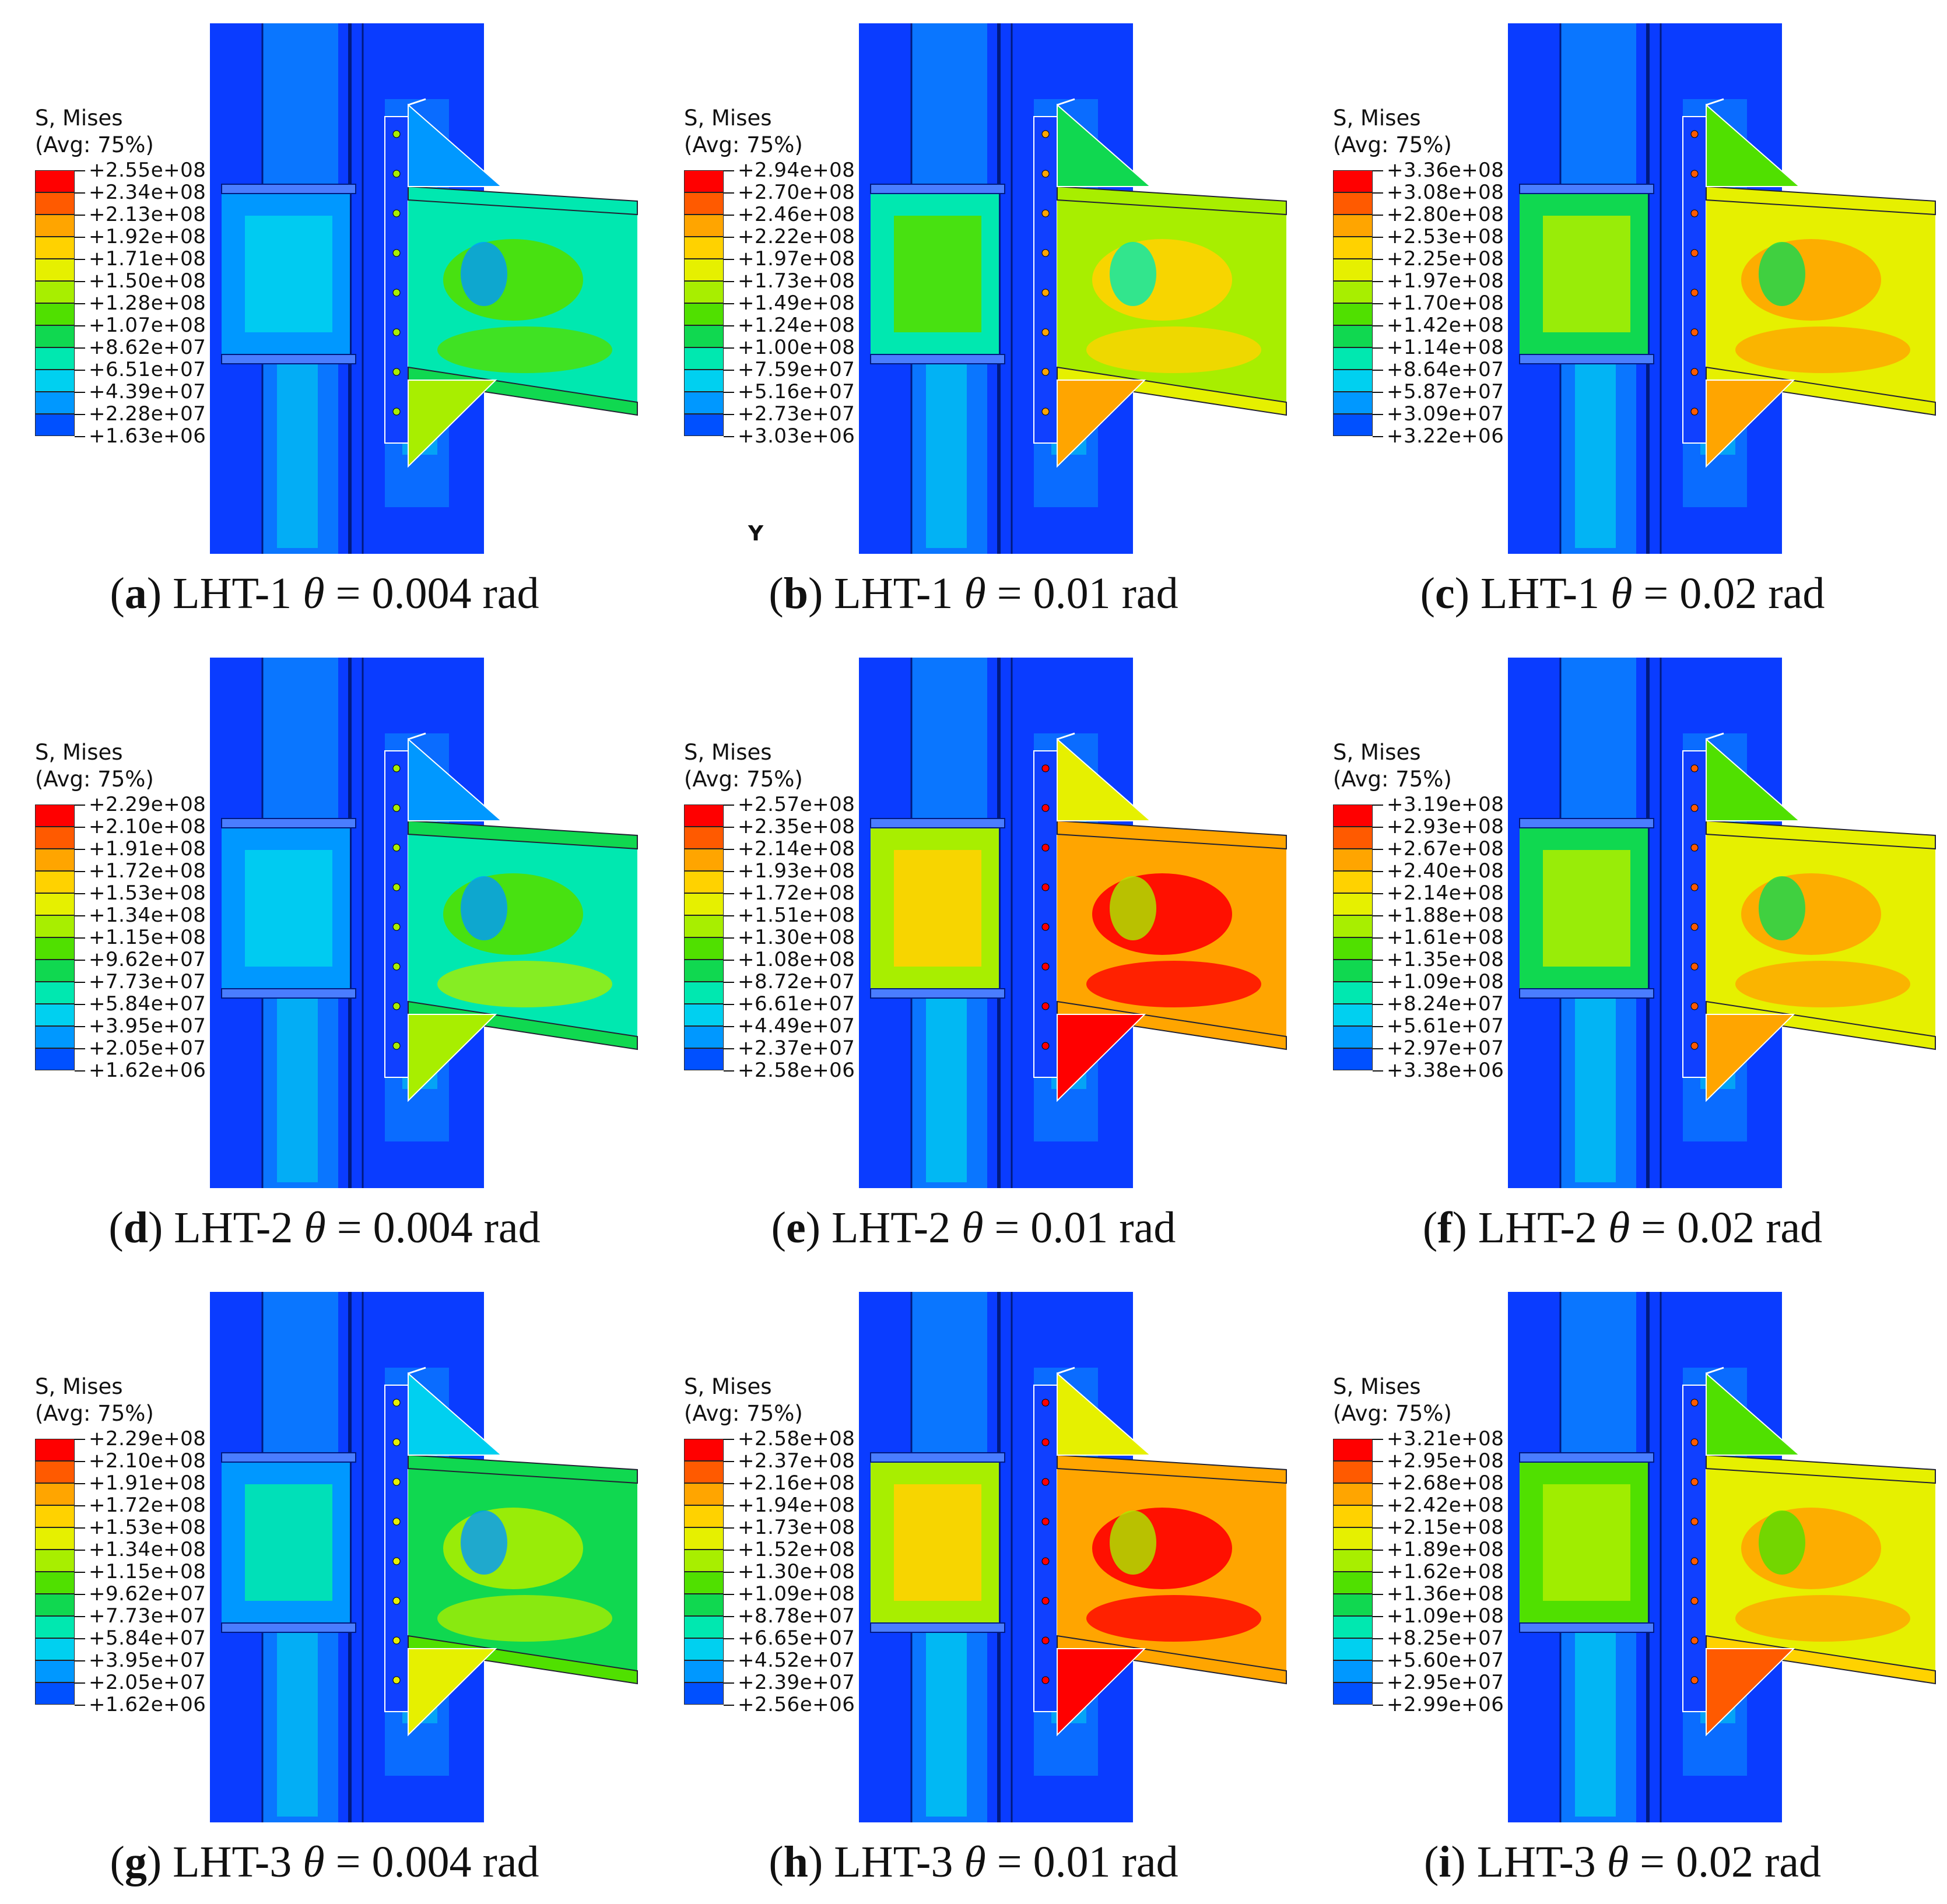 The width and height of the screenshot is (1947, 1904). I want to click on legend-value: +3.22e+06, so click(1445, 436).